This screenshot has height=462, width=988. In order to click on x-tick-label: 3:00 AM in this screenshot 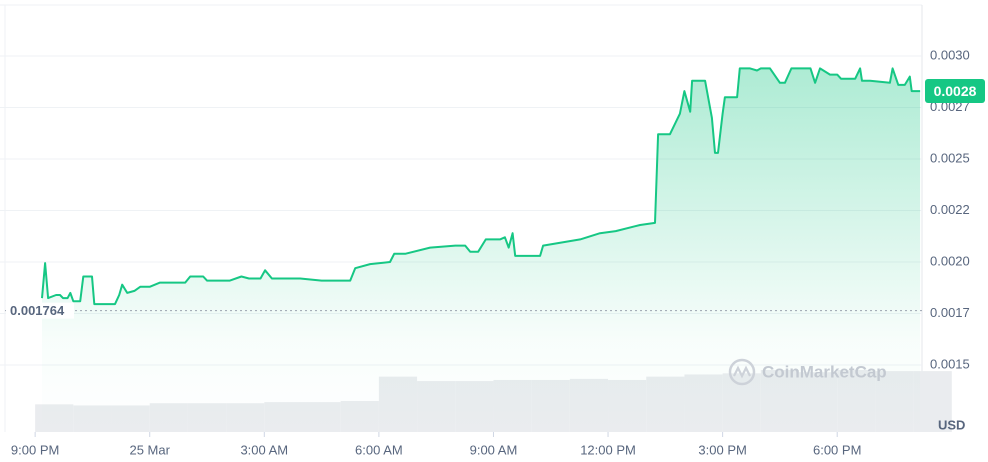, I will do `click(264, 449)`.